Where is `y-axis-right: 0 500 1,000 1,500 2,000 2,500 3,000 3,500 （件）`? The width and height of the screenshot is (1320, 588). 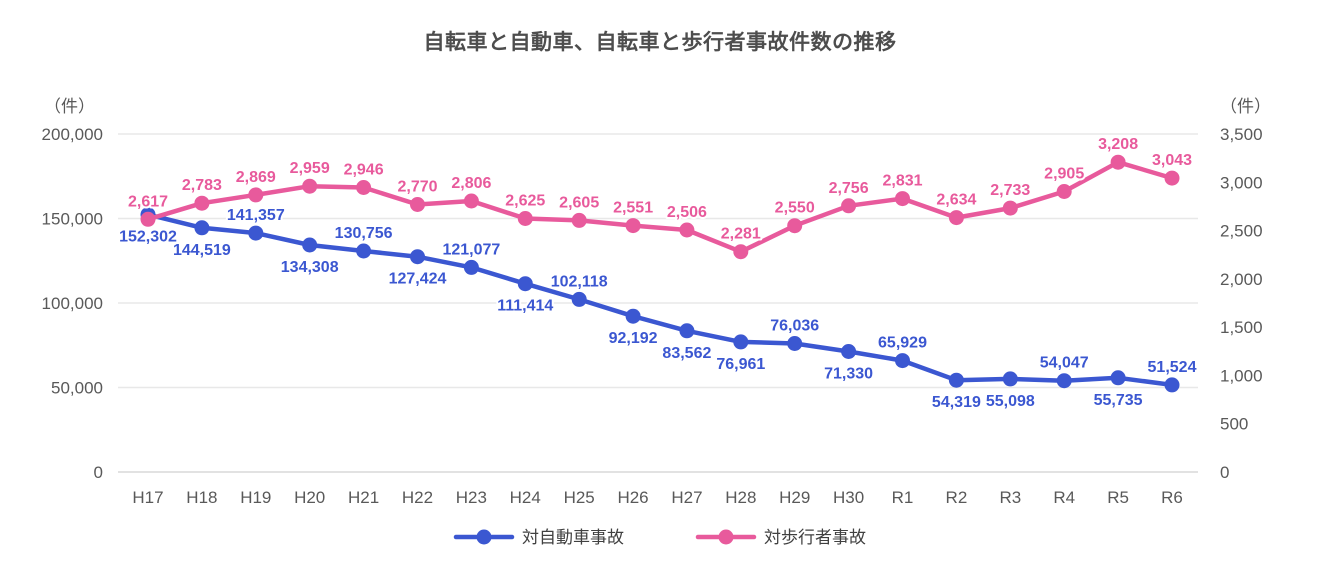
y-axis-right: 0 500 1,000 1,500 2,000 2,500 3,000 3,500 （件） is located at coordinates (1245, 289).